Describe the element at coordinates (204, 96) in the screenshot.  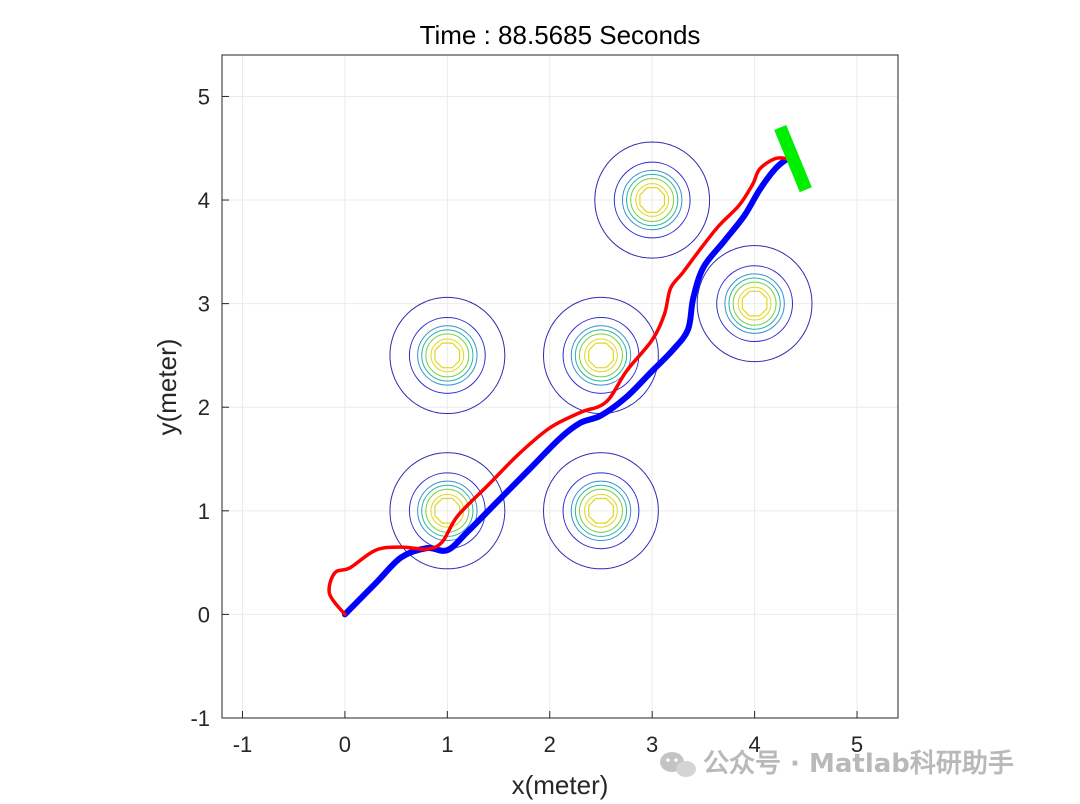
I see `y-tick-label-6: 5` at that location.